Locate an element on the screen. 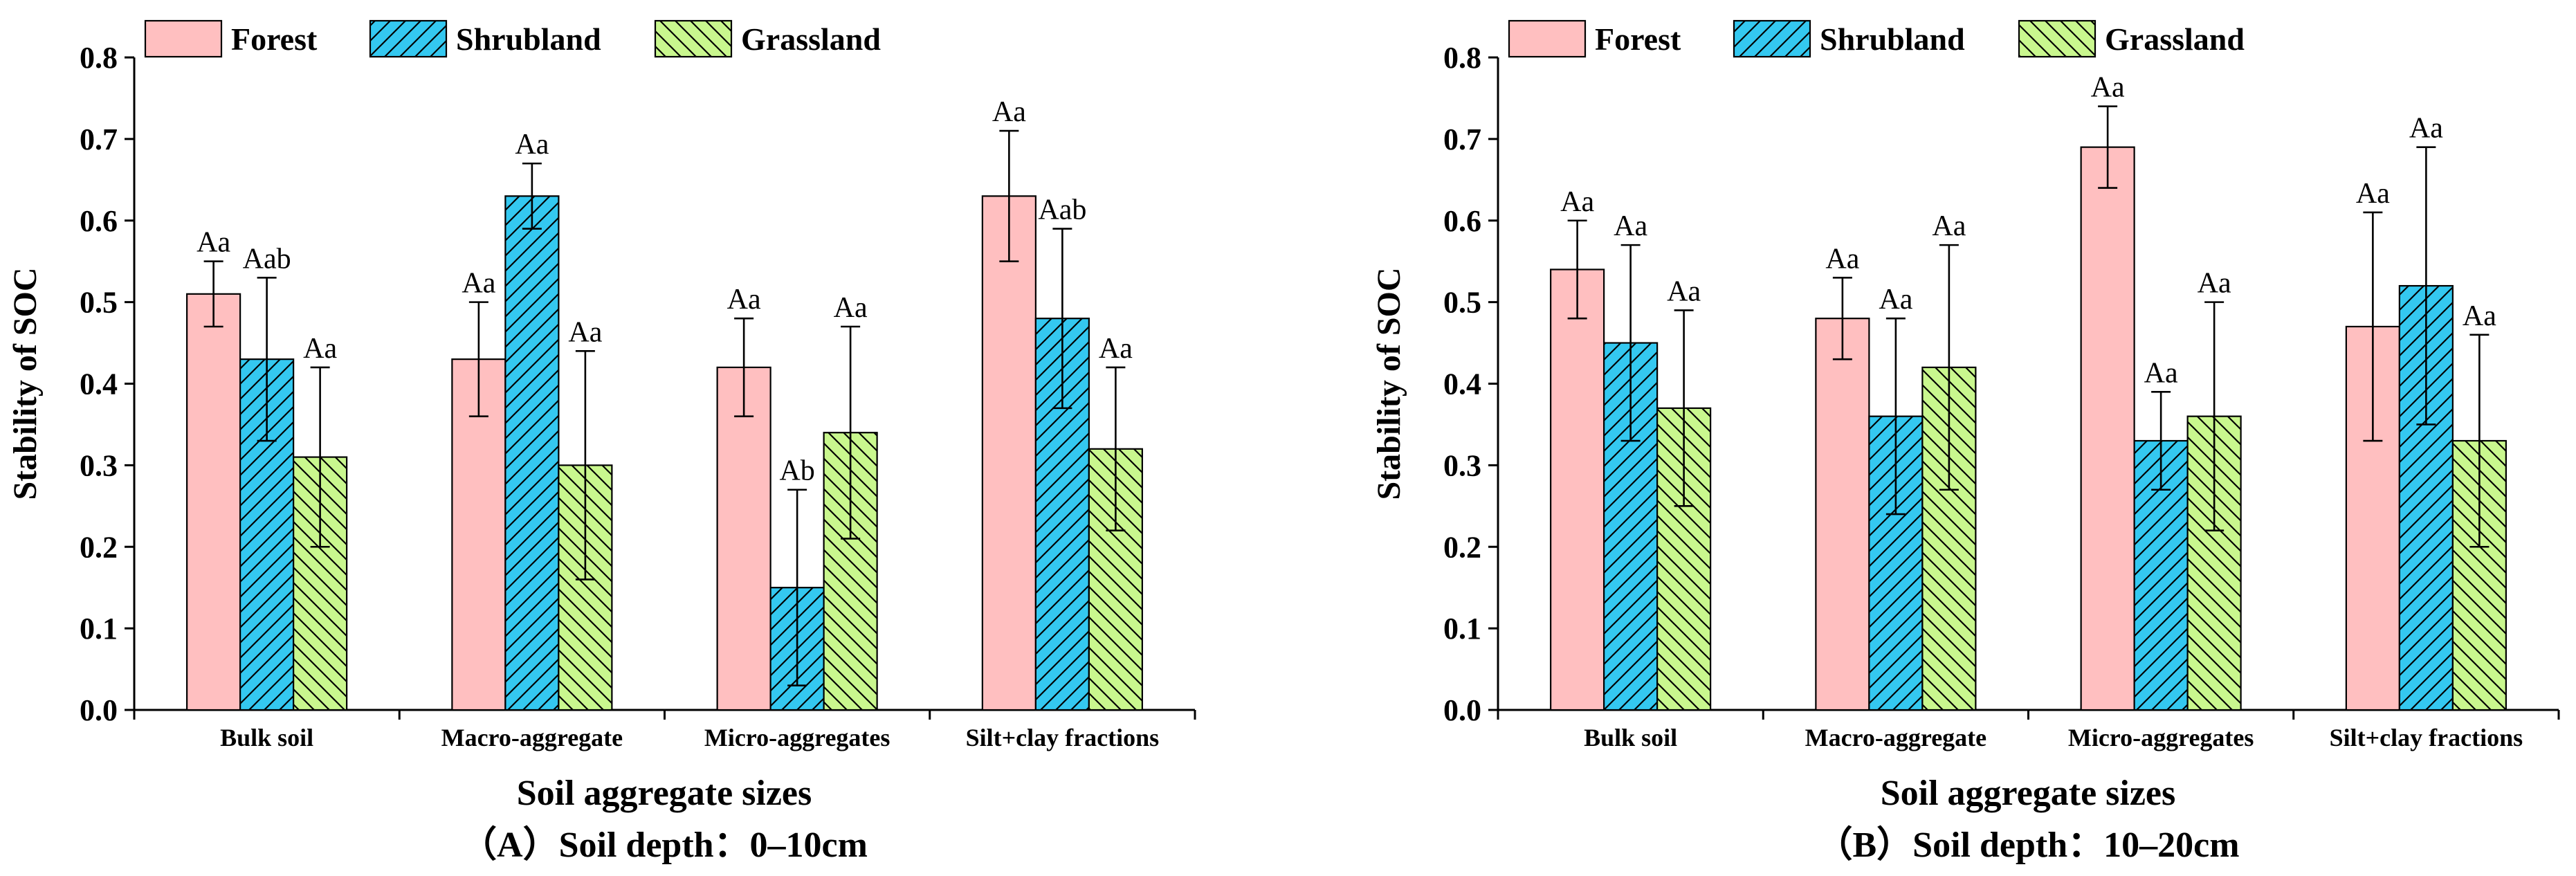 Image resolution: width=2576 pixels, height=876 pixels. bar-shrubland is located at coordinates (532, 453).